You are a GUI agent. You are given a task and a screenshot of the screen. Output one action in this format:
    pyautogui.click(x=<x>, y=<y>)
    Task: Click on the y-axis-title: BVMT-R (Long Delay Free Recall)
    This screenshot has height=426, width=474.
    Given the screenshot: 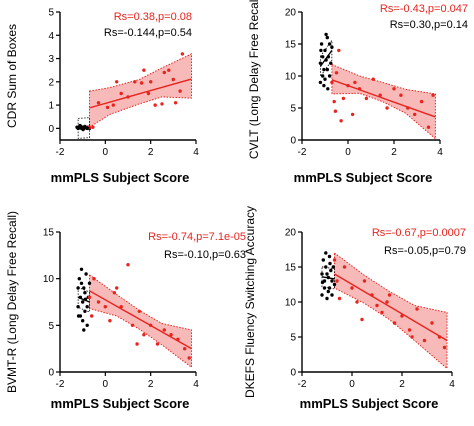 What is the action you would take?
    pyautogui.click(x=12, y=302)
    